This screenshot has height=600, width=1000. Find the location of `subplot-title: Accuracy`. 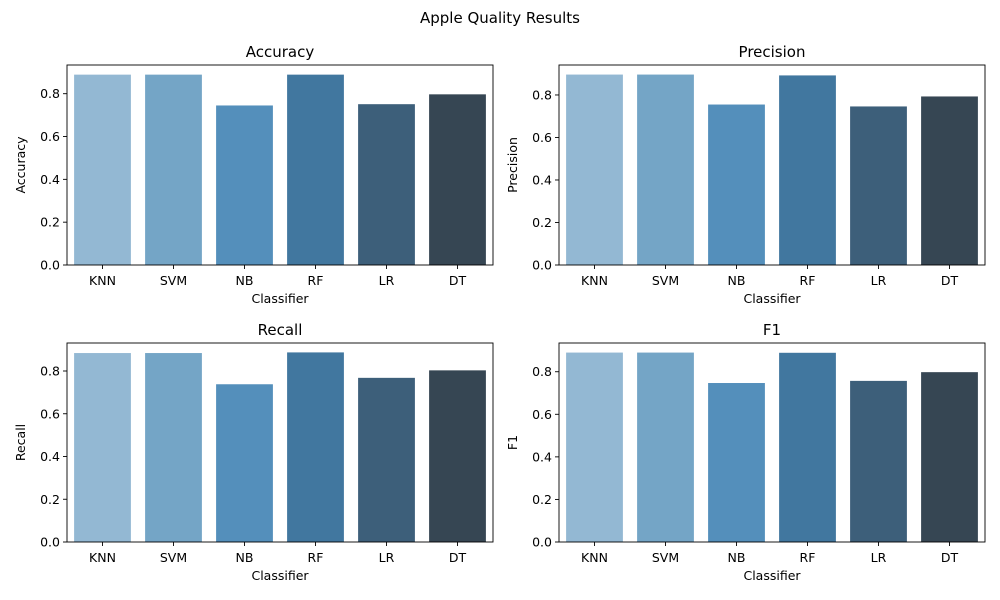

subplot-title: Accuracy is located at coordinates (280, 52).